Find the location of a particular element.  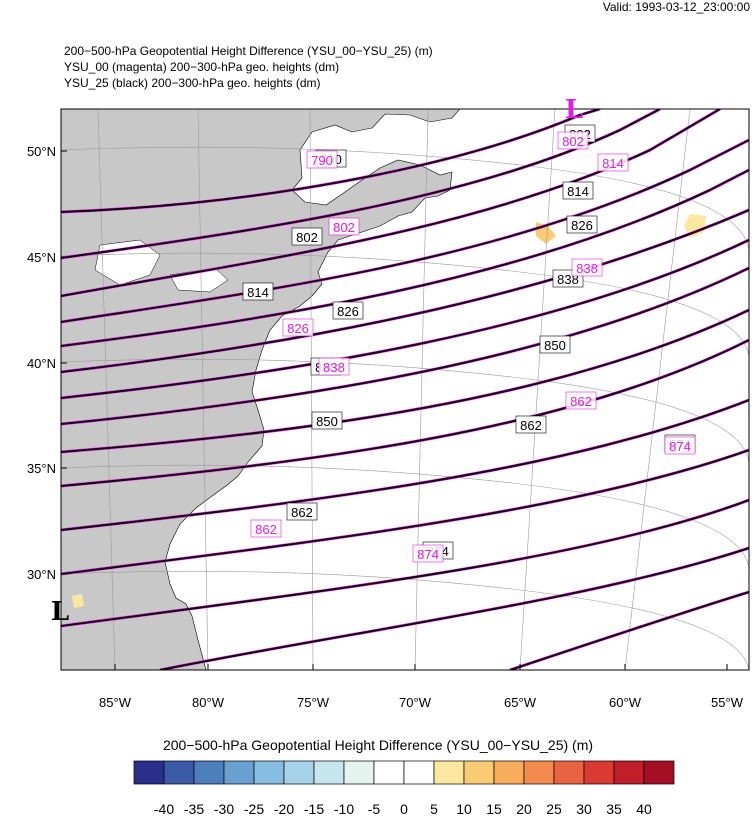

magenta-contour-label: 814 is located at coordinates (613, 163).